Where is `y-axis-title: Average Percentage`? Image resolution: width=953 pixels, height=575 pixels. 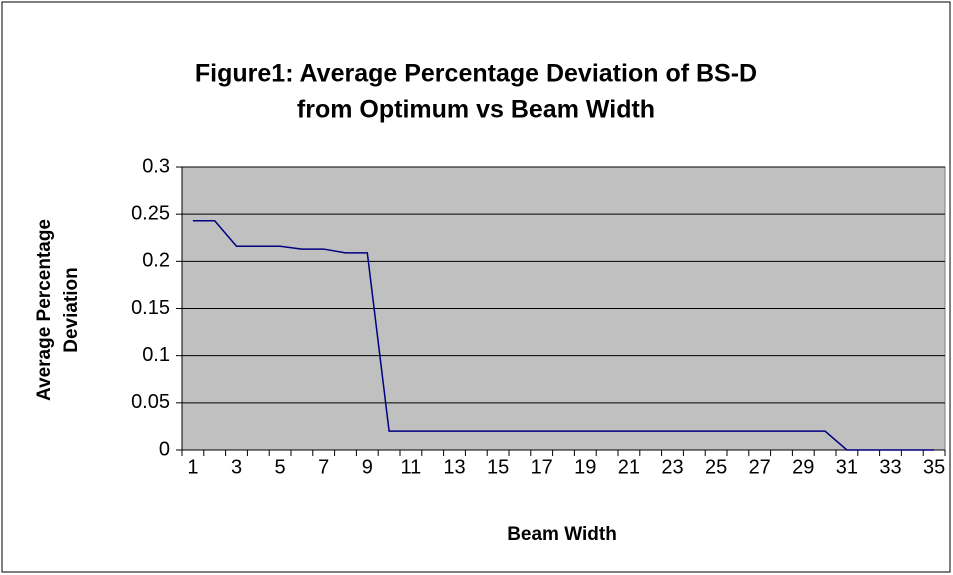 y-axis-title: Average Percentage is located at coordinates (44, 310).